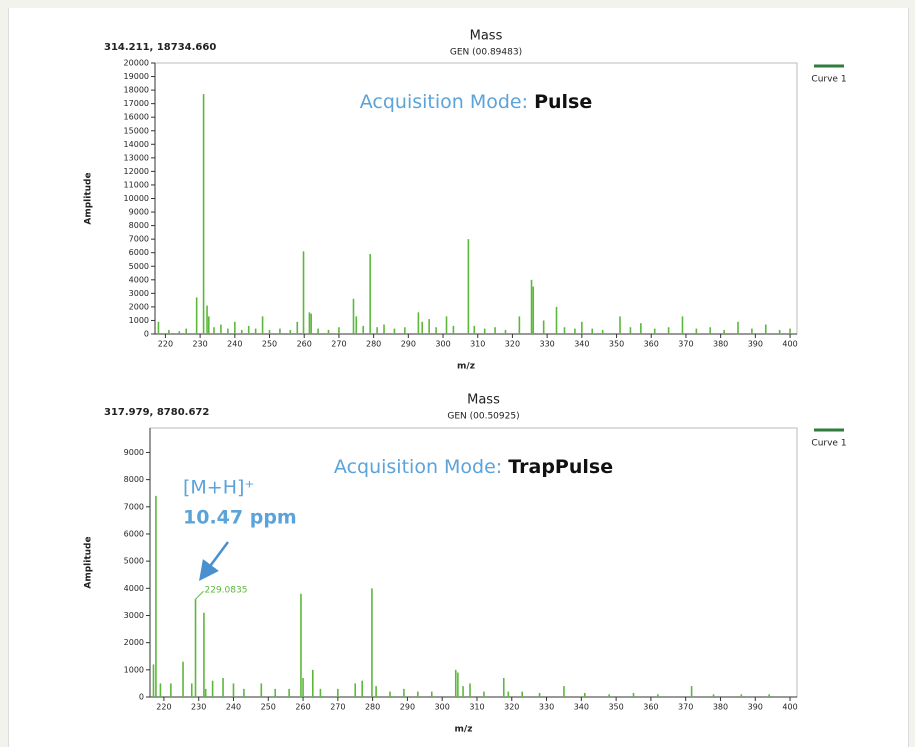 The width and height of the screenshot is (915, 747). Describe the element at coordinates (214, 561) in the screenshot. I see `arrow` at that location.